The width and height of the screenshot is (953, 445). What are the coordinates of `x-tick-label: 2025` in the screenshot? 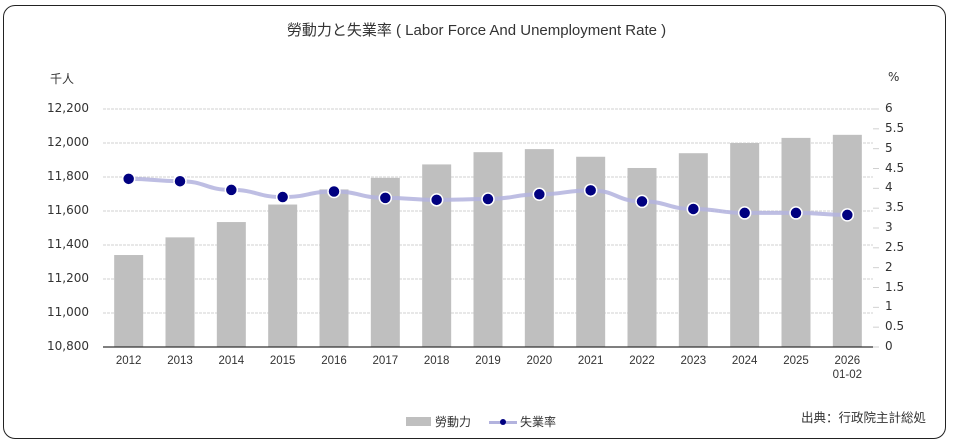 It's located at (796, 361).